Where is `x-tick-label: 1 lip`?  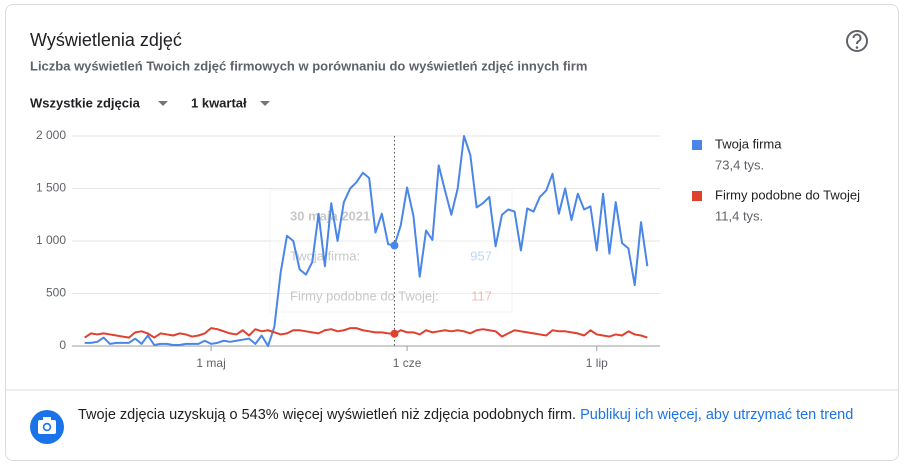 x-tick-label: 1 lip is located at coordinates (597, 363).